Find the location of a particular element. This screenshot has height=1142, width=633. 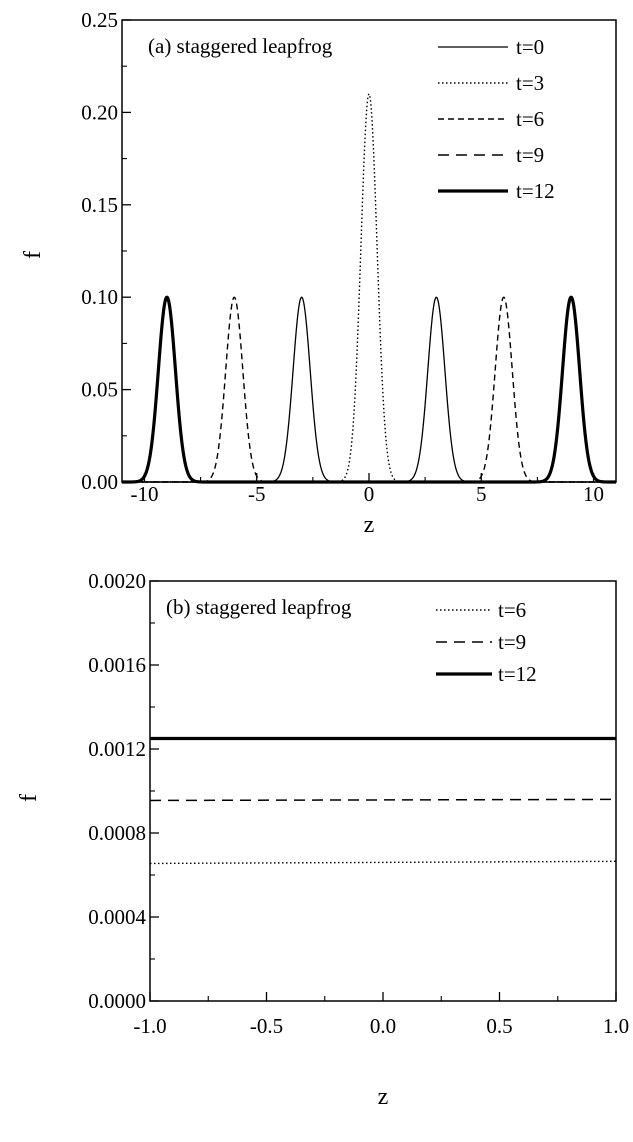

chart-title: (b) staggered leapfrog is located at coordinates (259, 607).